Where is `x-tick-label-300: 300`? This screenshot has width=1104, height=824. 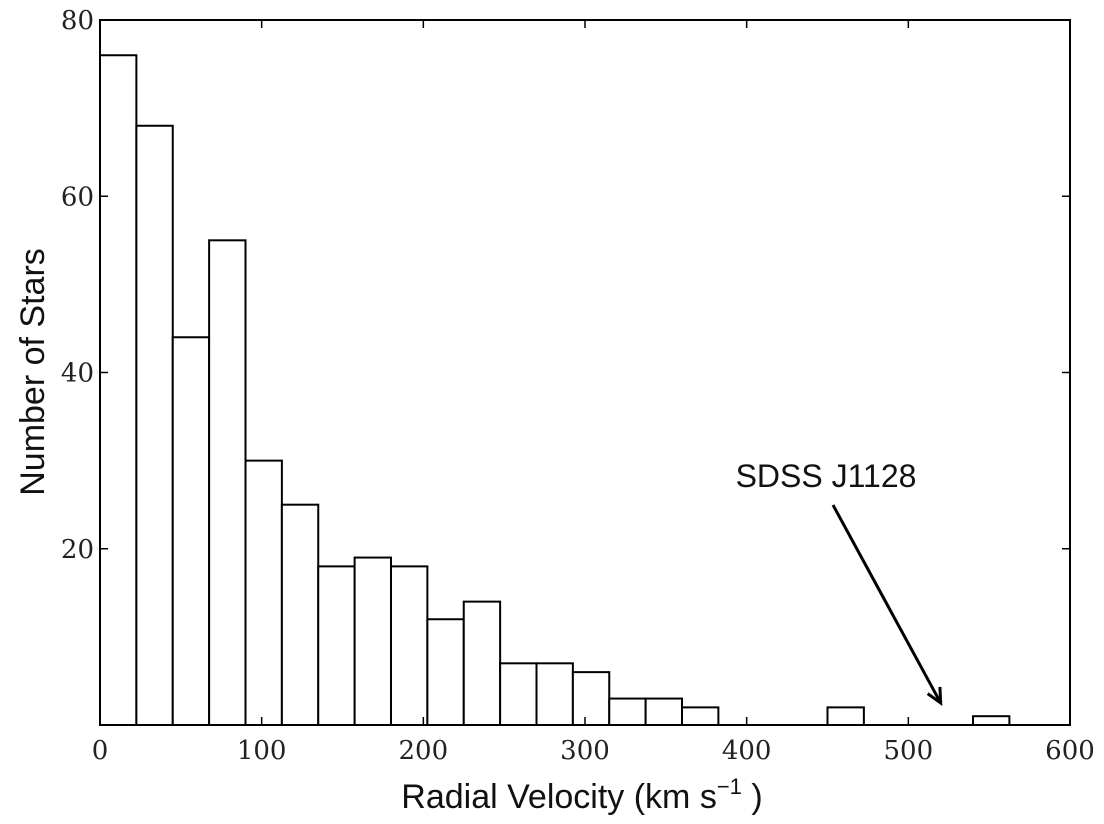
x-tick-label-300: 300 is located at coordinates (585, 751).